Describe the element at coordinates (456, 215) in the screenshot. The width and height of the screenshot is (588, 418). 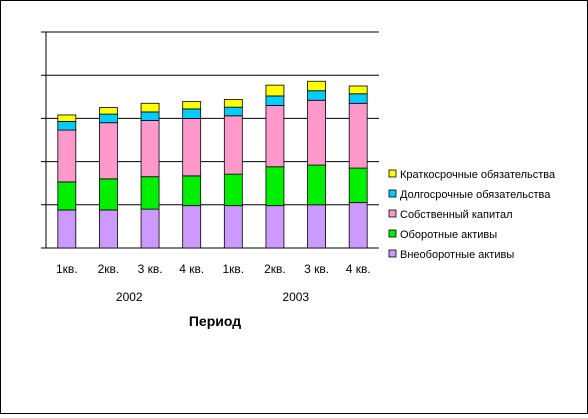
I see `legend-label: Собственный капитал` at that location.